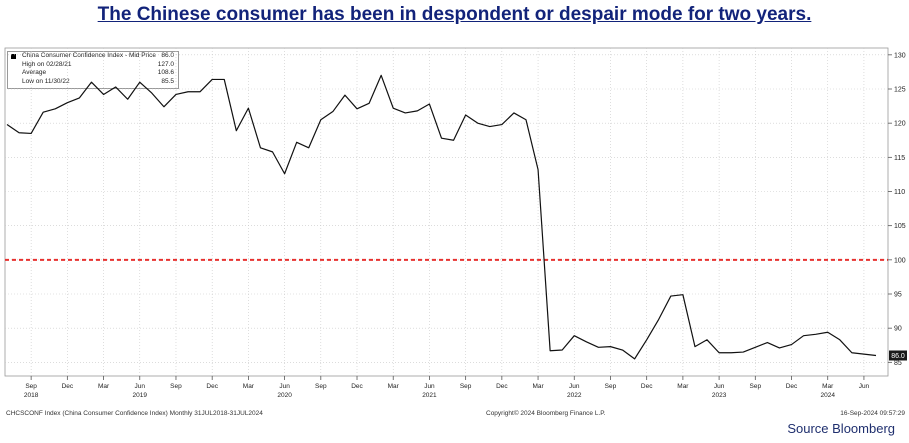 Image resolution: width=909 pixels, height=443 pixels. I want to click on y-tick-label: 100, so click(900, 260).